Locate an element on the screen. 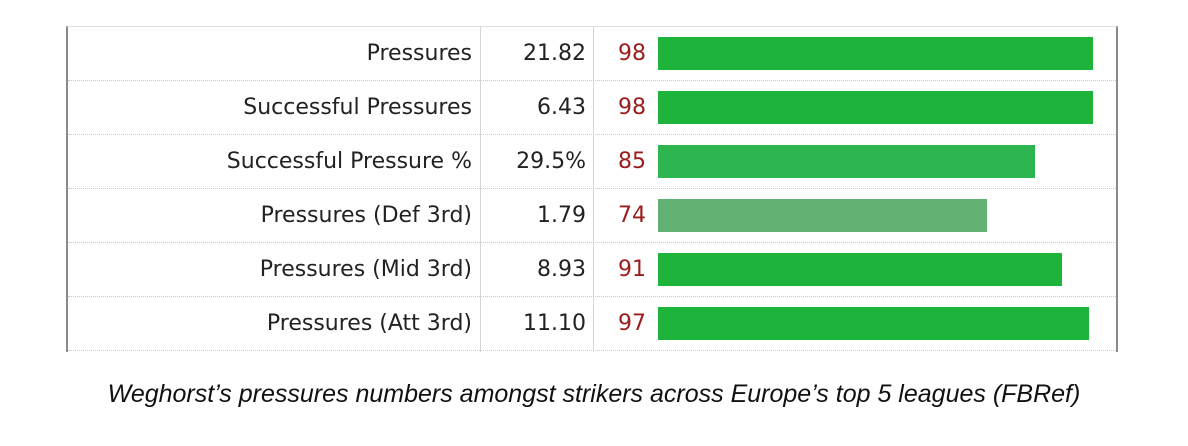  stat-label: Successful Pressures is located at coordinates (357, 107).